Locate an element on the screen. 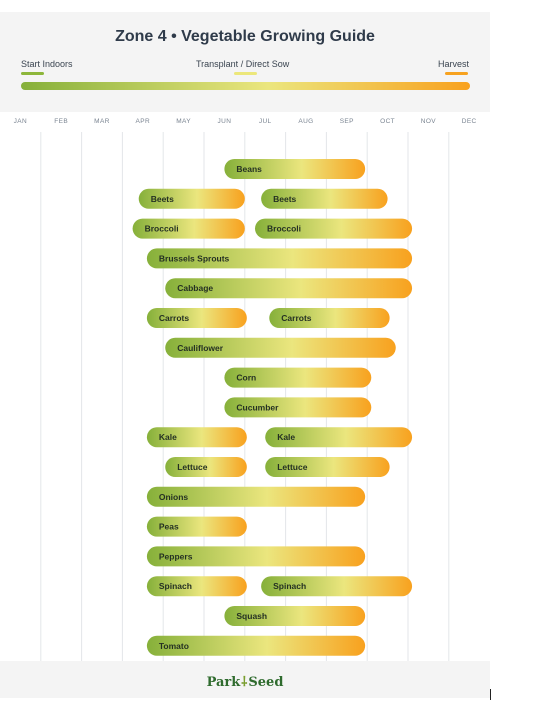 This screenshot has width=539, height=706. month-label-aug: AUG is located at coordinates (305, 121).